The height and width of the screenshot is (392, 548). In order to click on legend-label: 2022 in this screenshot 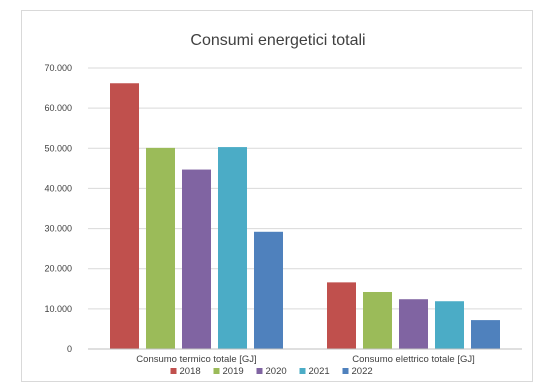, I will do `click(362, 371)`.